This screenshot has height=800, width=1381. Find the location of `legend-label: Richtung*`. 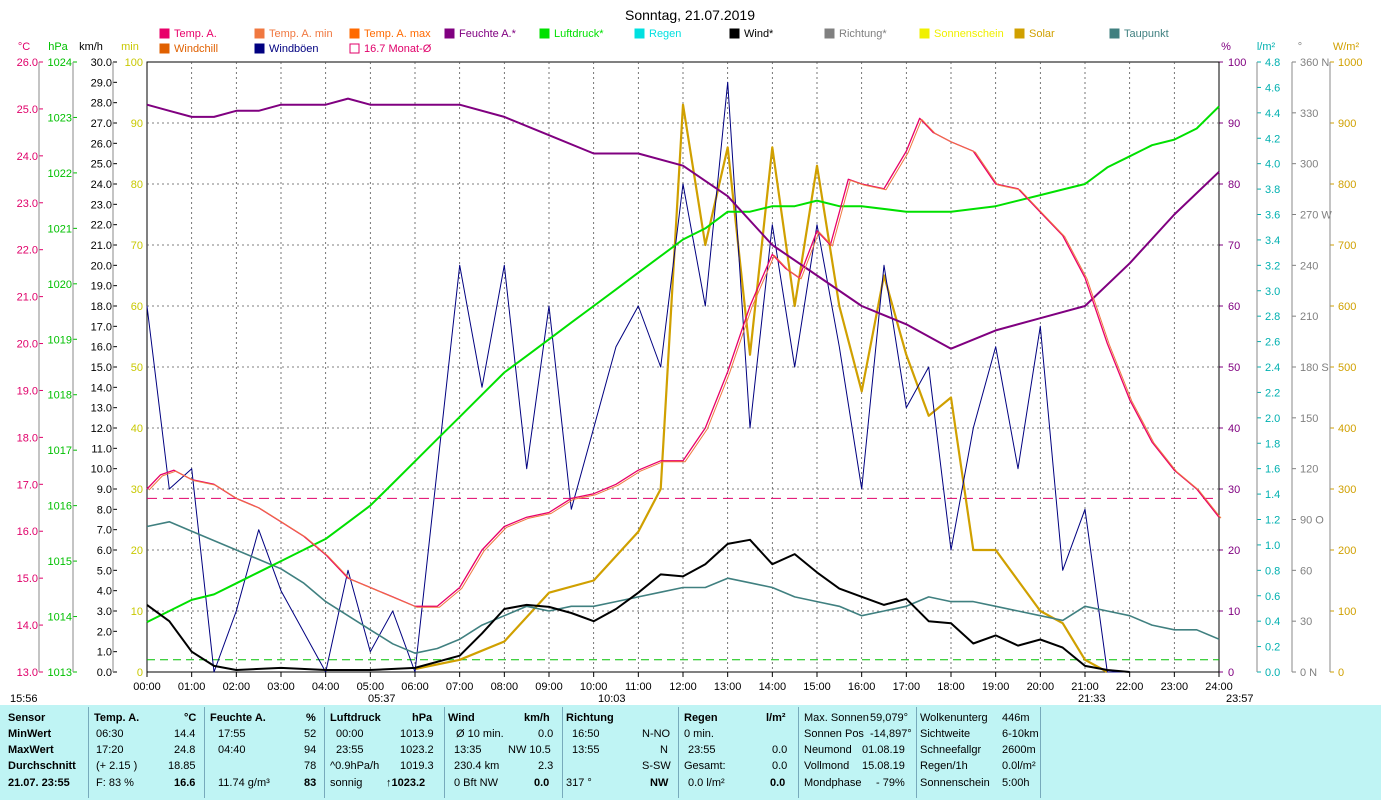

legend-label: Richtung* is located at coordinates (863, 34).